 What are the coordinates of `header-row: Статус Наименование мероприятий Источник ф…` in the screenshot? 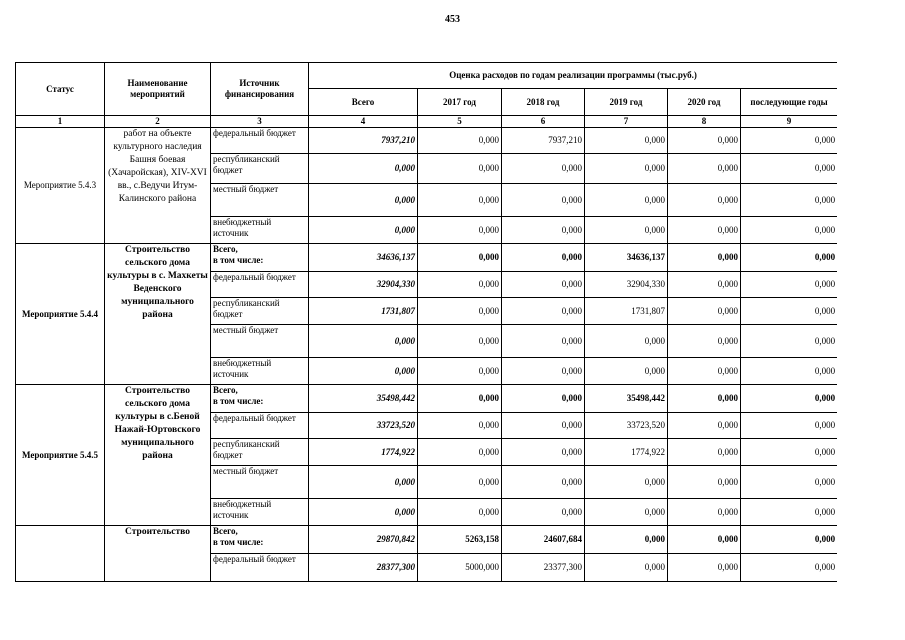 It's located at (426, 89).